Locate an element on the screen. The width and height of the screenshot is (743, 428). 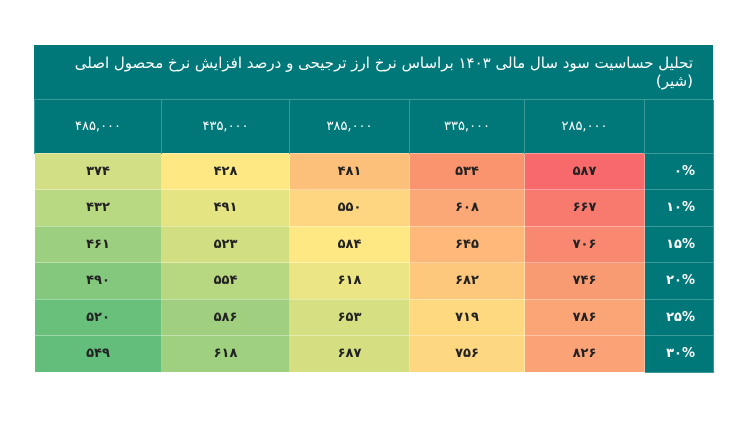
corner-header is located at coordinates (679, 126).